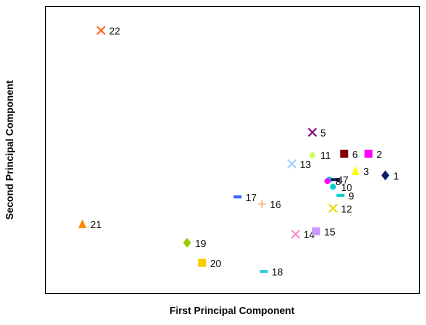 This screenshot has height=325, width=426. Describe the element at coordinates (252, 198) in the screenshot. I see `point-label-17: 17` at that location.